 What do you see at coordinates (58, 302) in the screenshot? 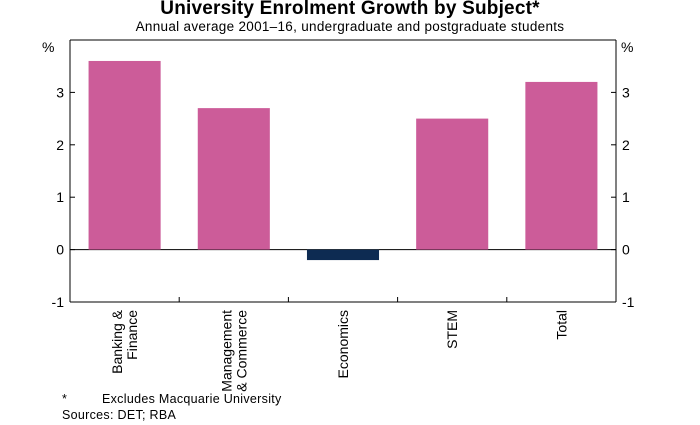
I see `y-tick-label-left: -1` at bounding box center [58, 302].